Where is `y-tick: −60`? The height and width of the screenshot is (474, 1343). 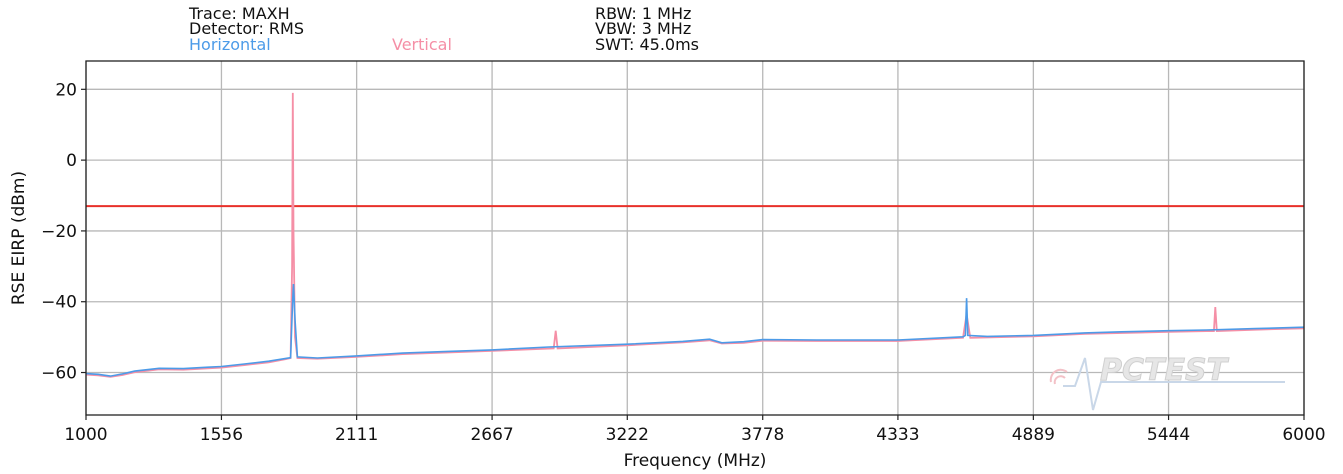 y-tick: −60 is located at coordinates (63, 374).